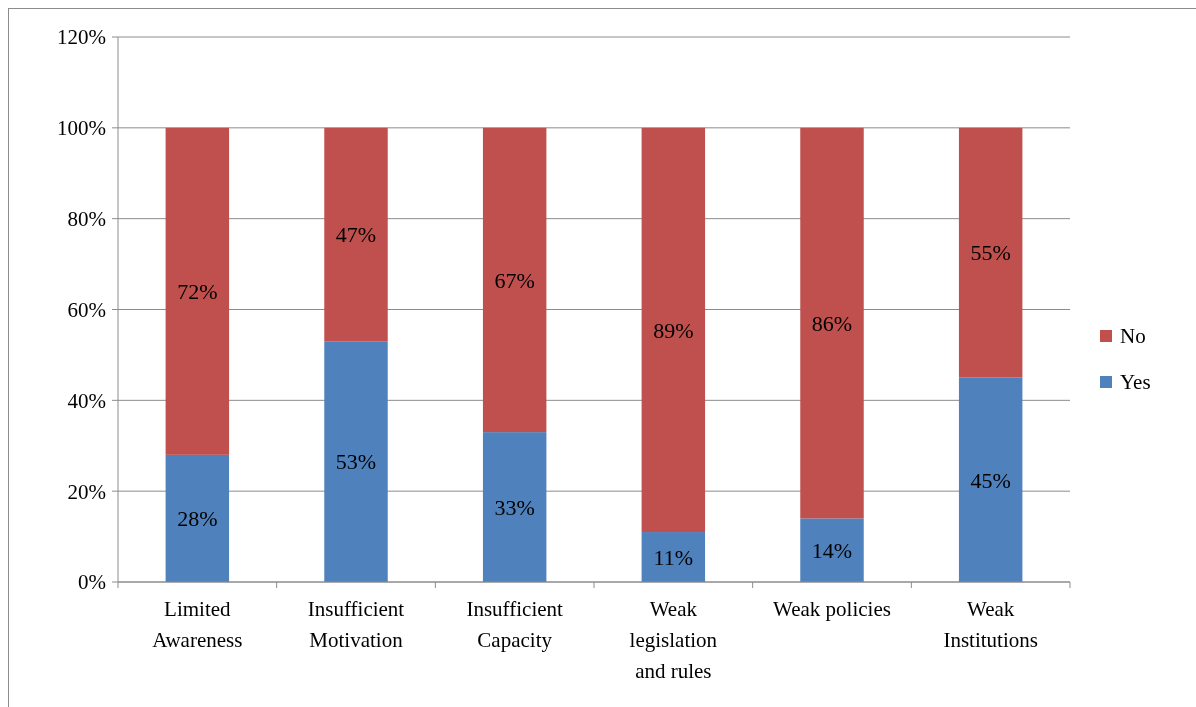 This screenshot has width=1196, height=707. Describe the element at coordinates (86, 400) in the screenshot. I see `y-tick-label: 40%` at that location.